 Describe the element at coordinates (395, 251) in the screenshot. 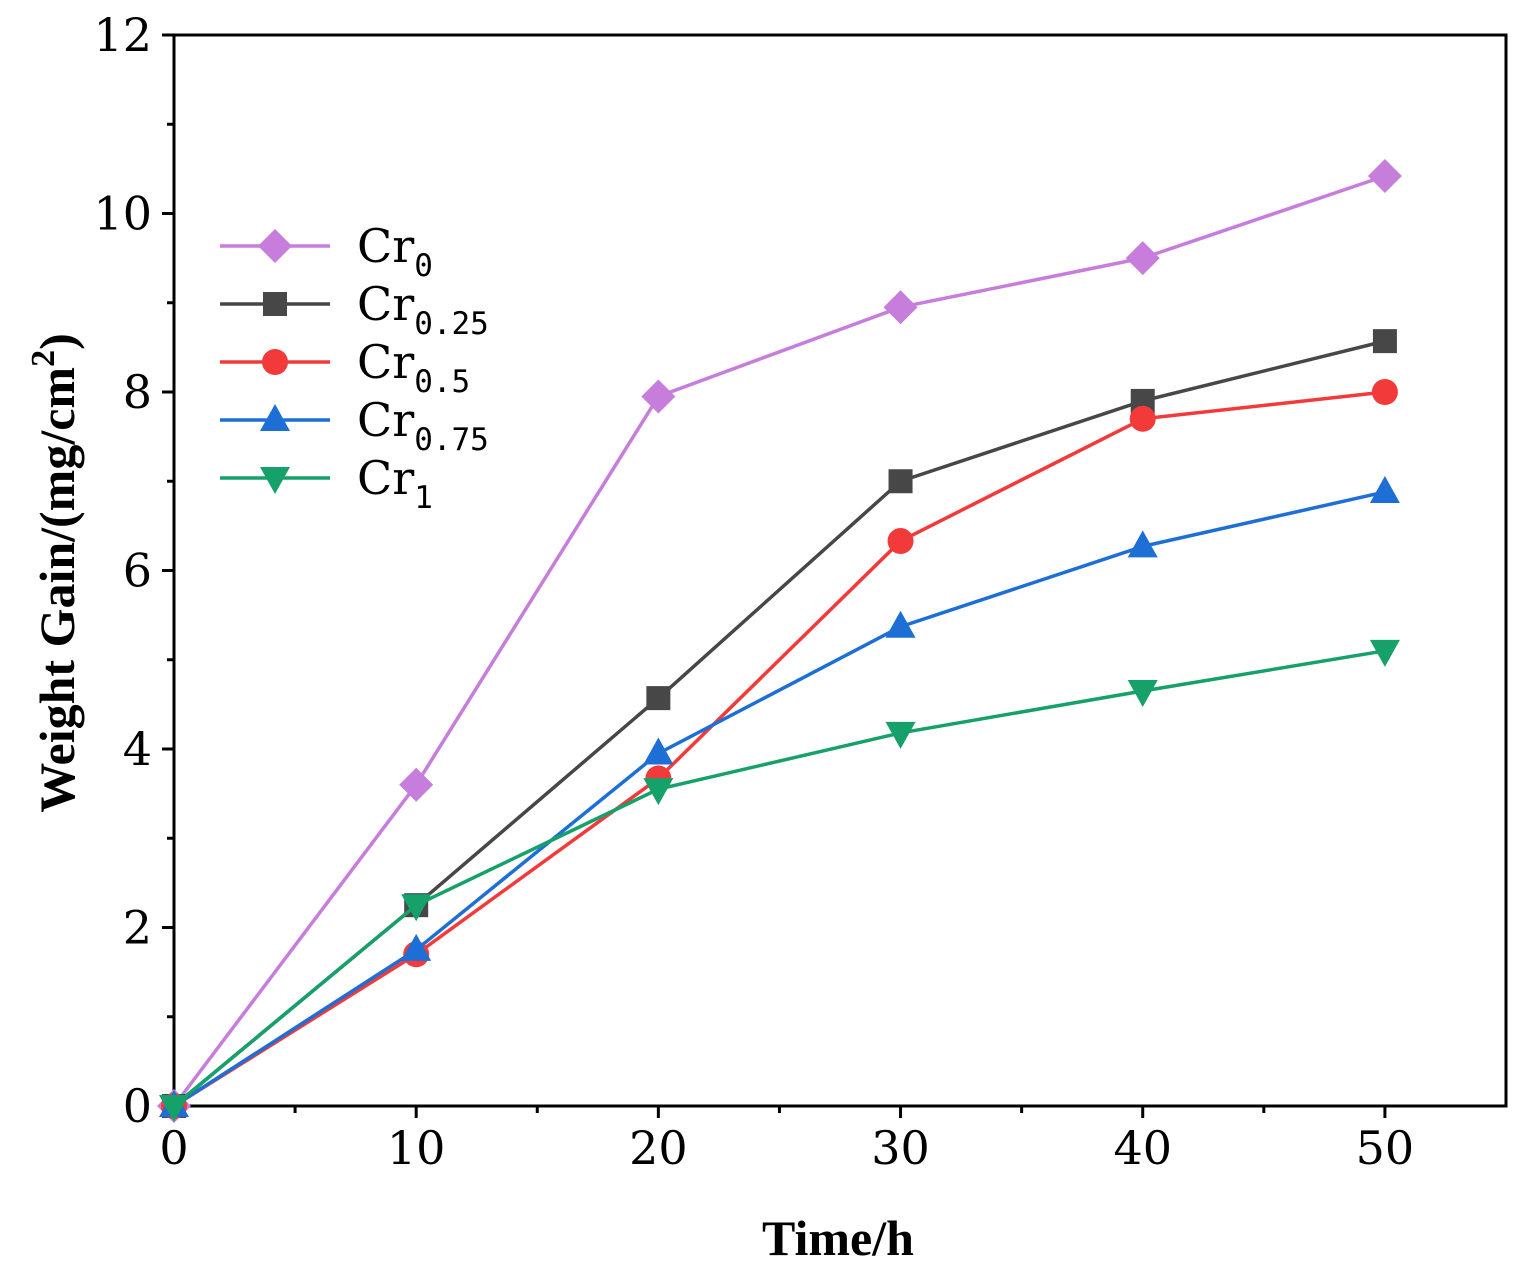

I see `legend-label: Cr0` at that location.